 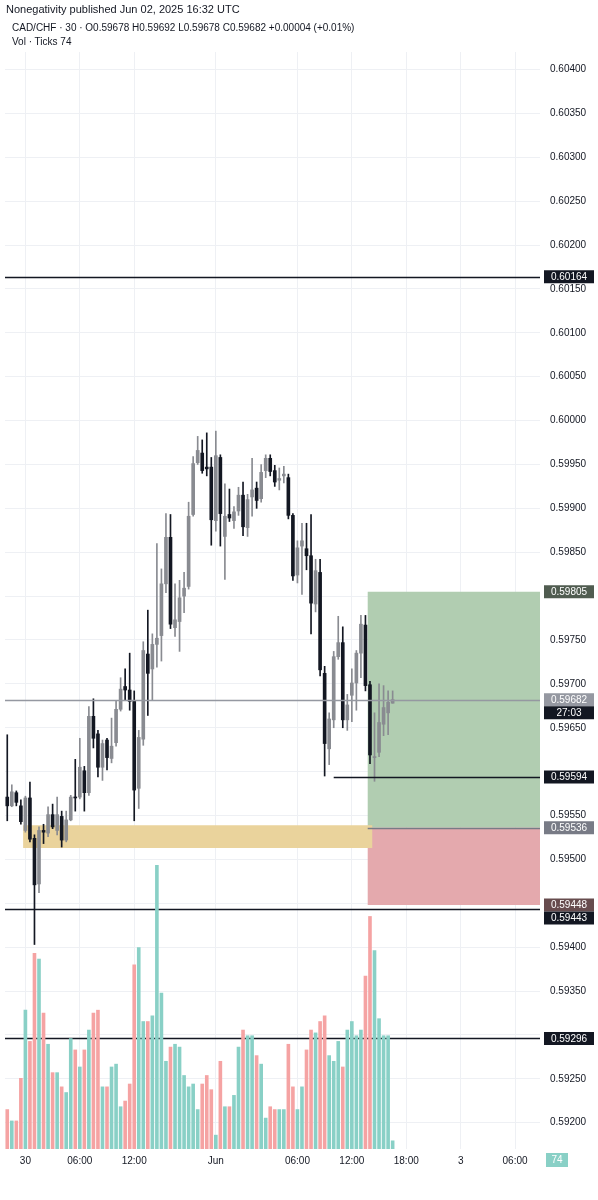 I want to click on y-tick-label: 0.59700, so click(x=568, y=683).